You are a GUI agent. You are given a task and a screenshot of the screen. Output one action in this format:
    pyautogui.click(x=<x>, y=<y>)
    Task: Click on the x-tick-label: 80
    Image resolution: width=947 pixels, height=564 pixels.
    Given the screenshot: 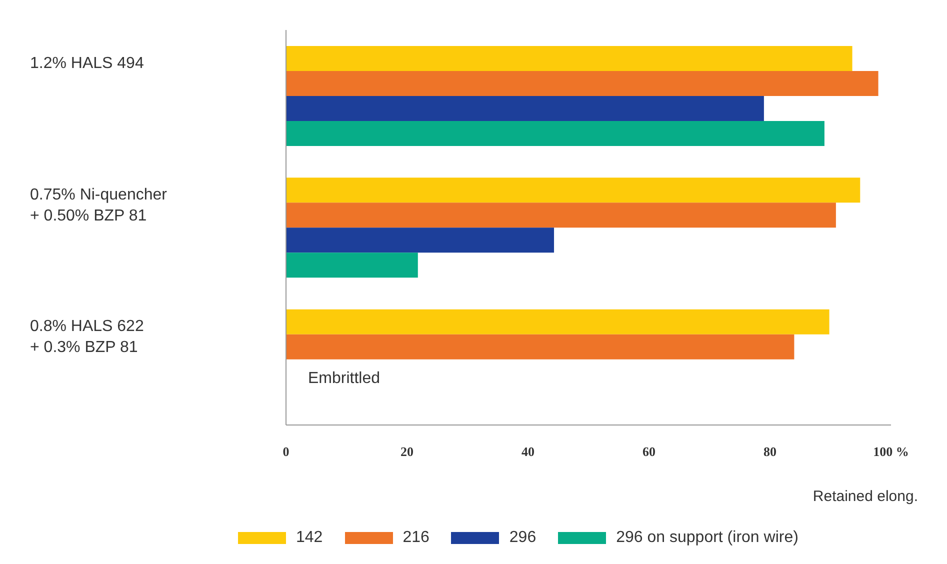 What is the action you would take?
    pyautogui.click(x=770, y=452)
    